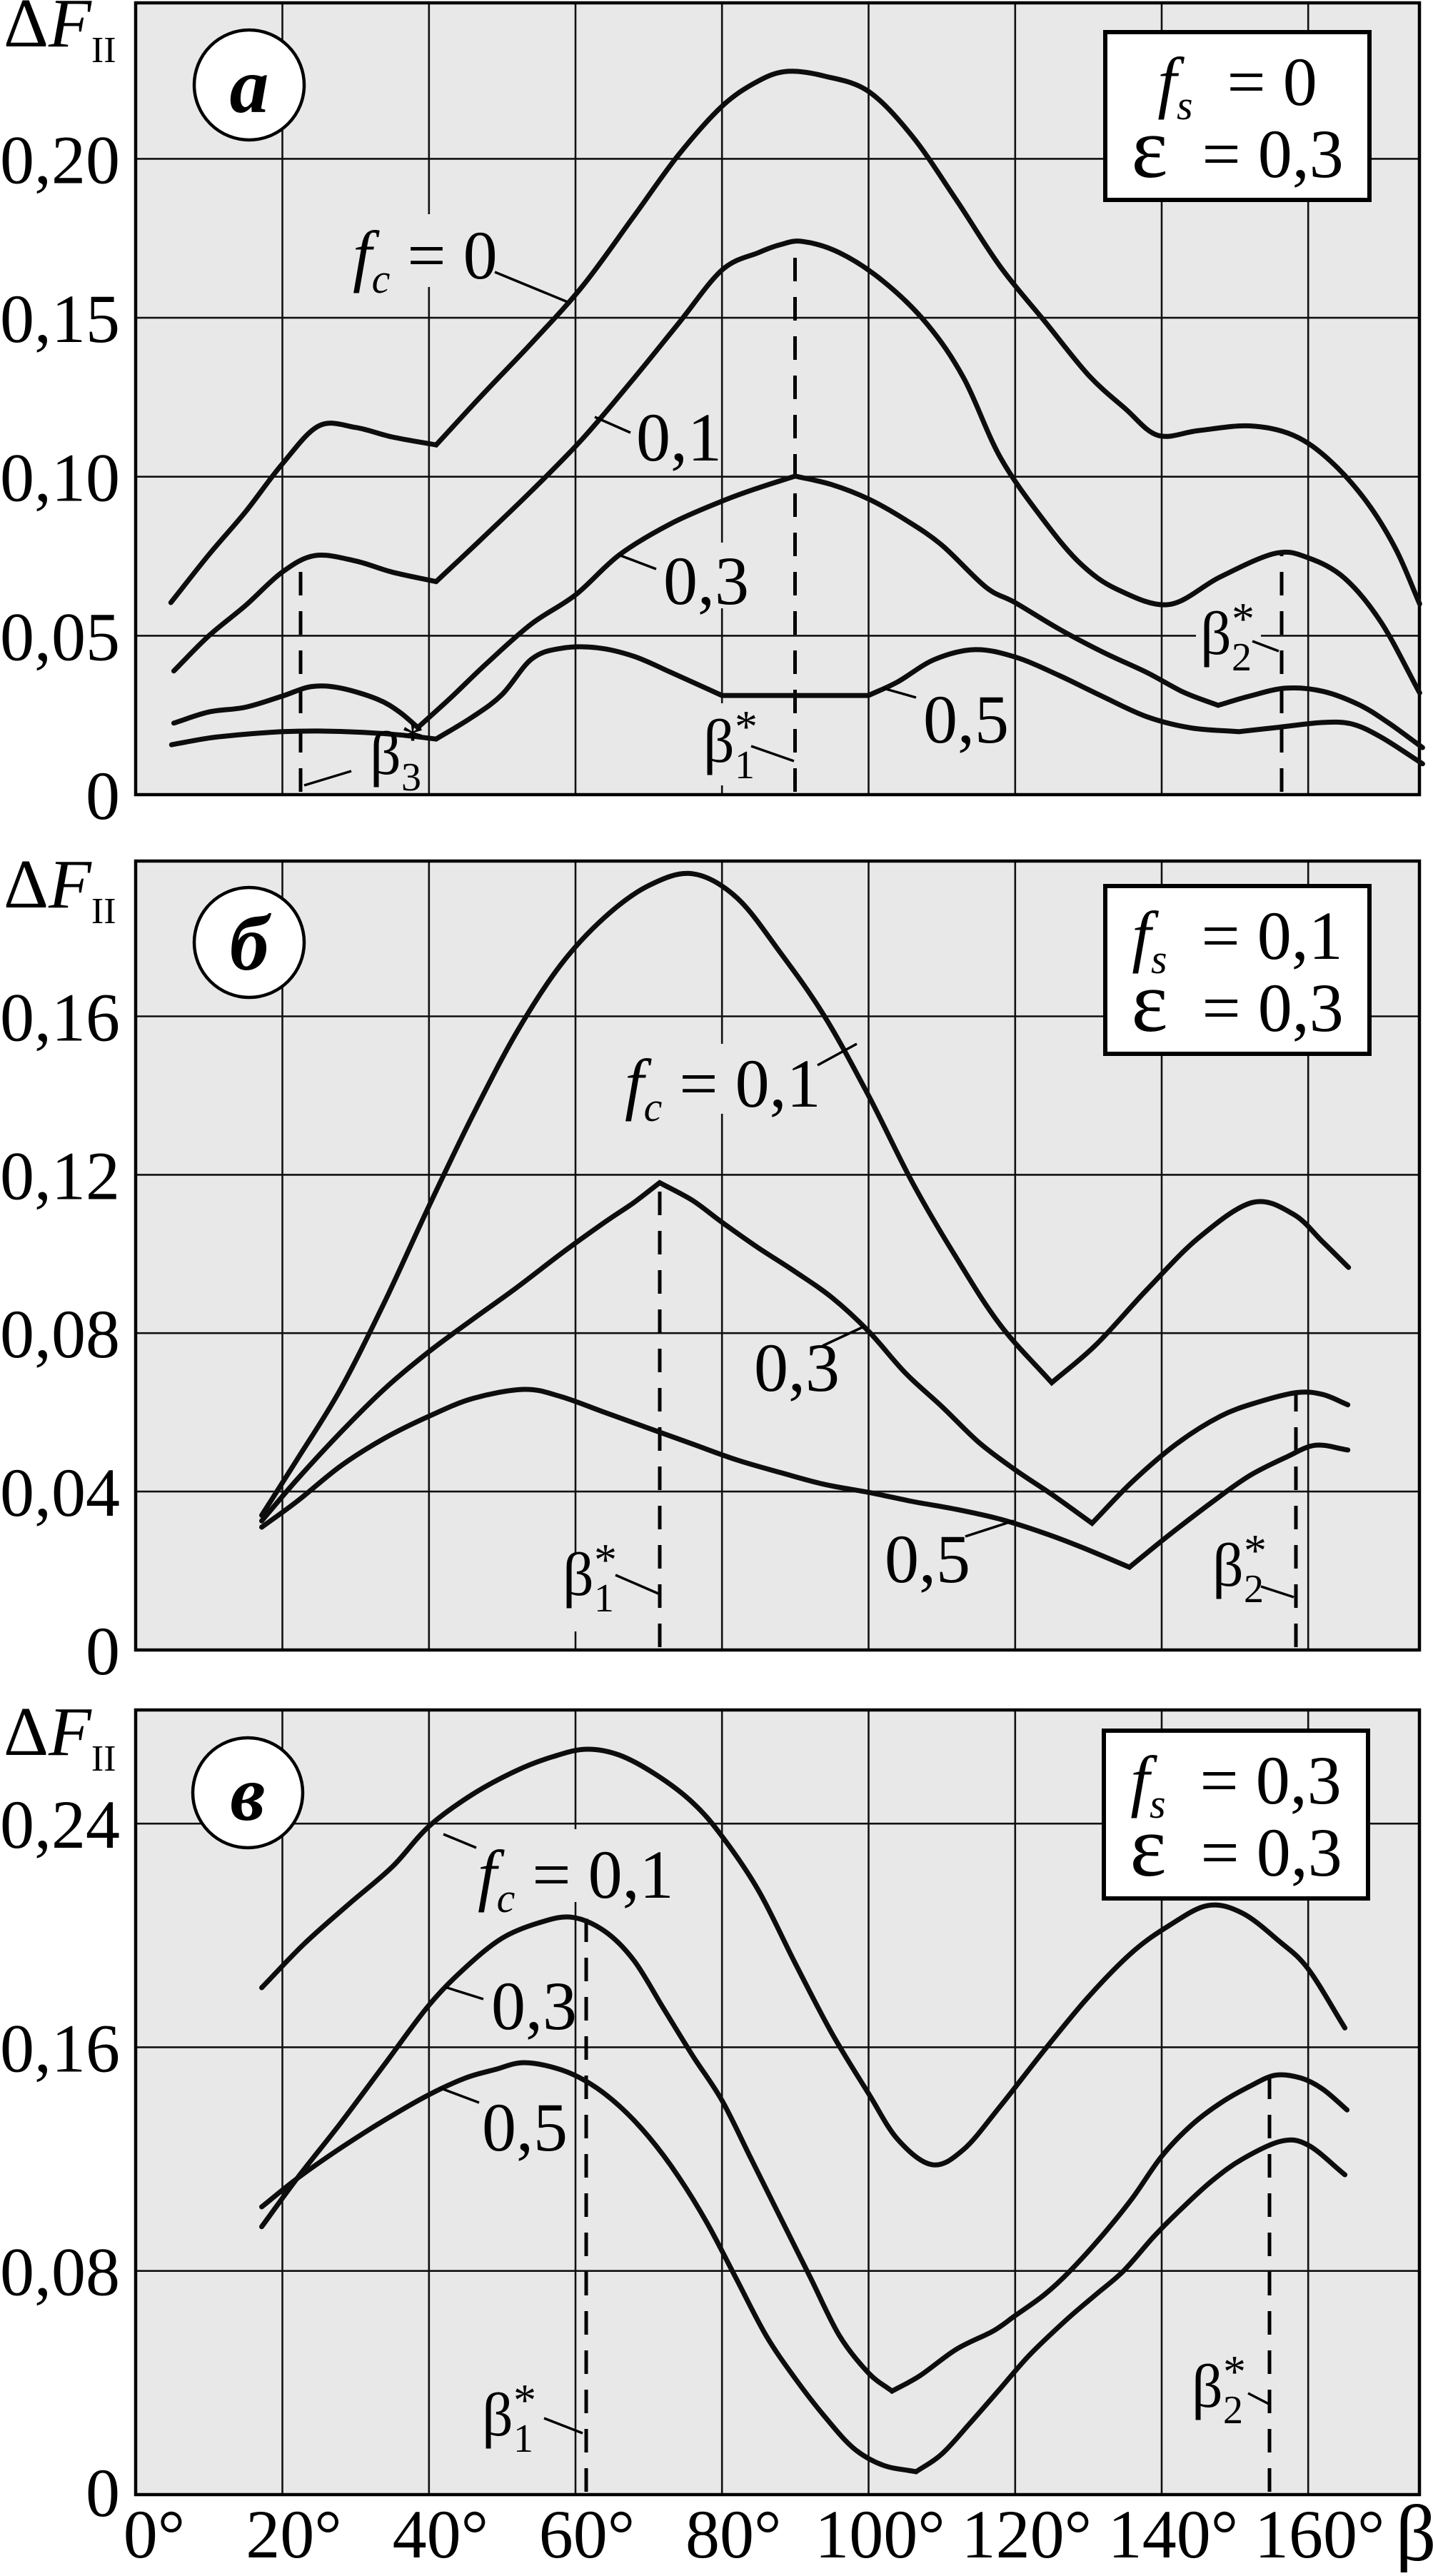 The image size is (1433, 2576). I want to click on svg-text: 40°, so click(440, 2534).